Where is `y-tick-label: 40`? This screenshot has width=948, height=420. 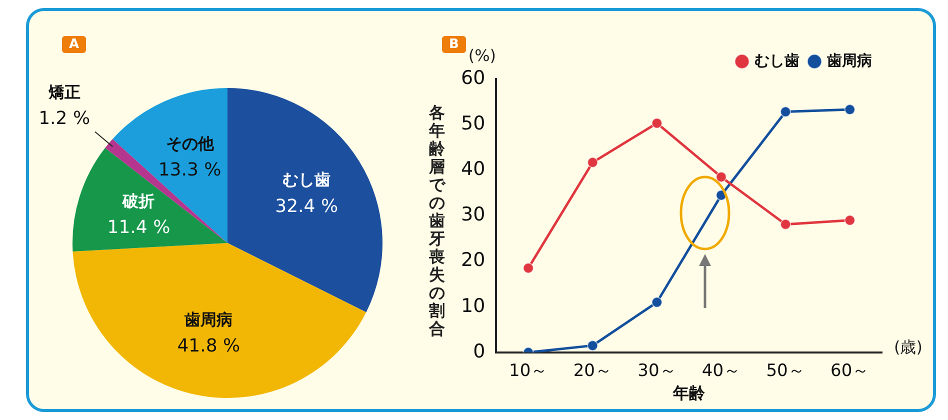
y-tick-label: 40 is located at coordinates (473, 169).